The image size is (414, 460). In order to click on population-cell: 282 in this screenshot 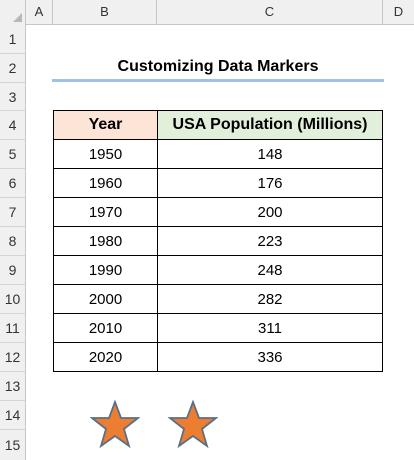, I will do `click(270, 299)`.